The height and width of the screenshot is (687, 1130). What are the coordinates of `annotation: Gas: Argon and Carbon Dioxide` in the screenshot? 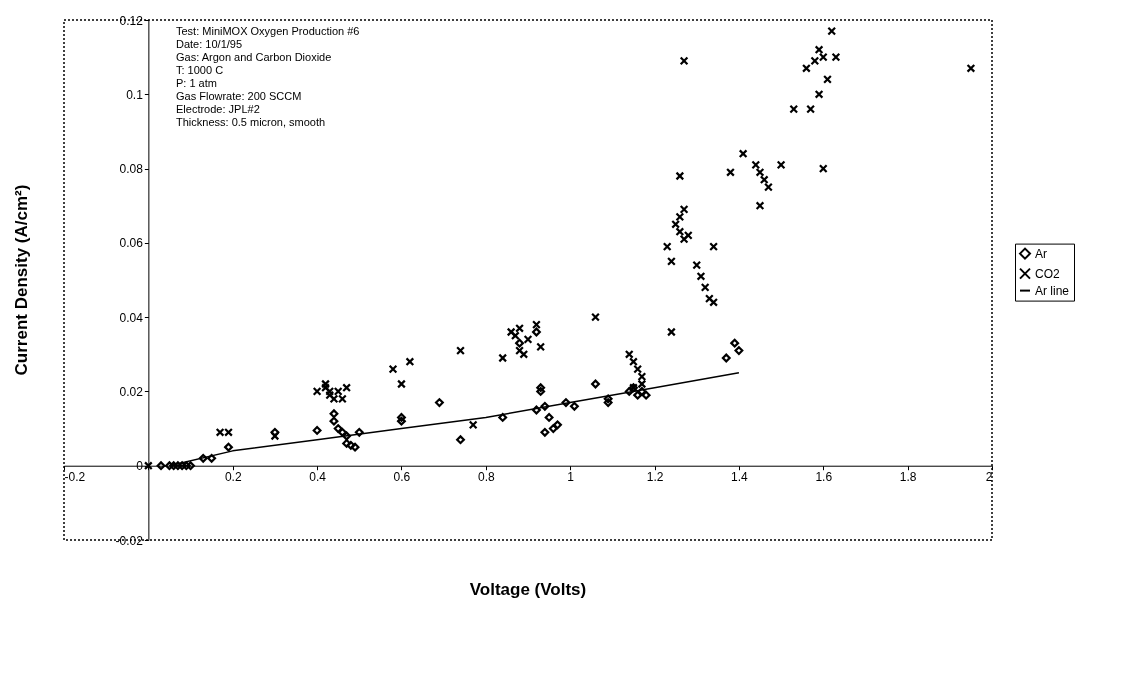 It's located at (254, 57).